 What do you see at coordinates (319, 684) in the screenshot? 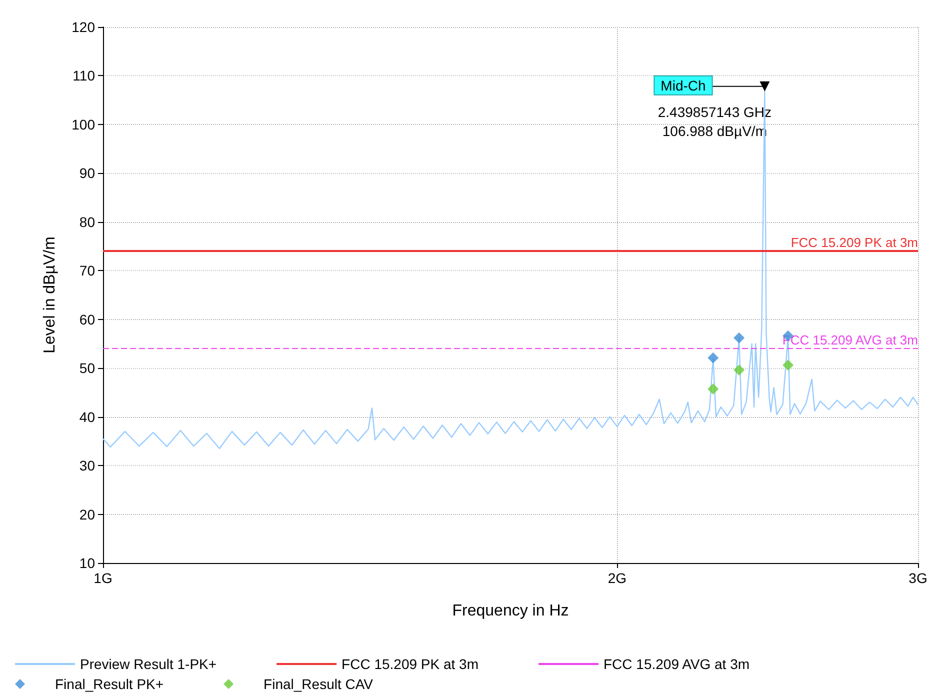
I see `legend-label: Final_Result CAV` at bounding box center [319, 684].